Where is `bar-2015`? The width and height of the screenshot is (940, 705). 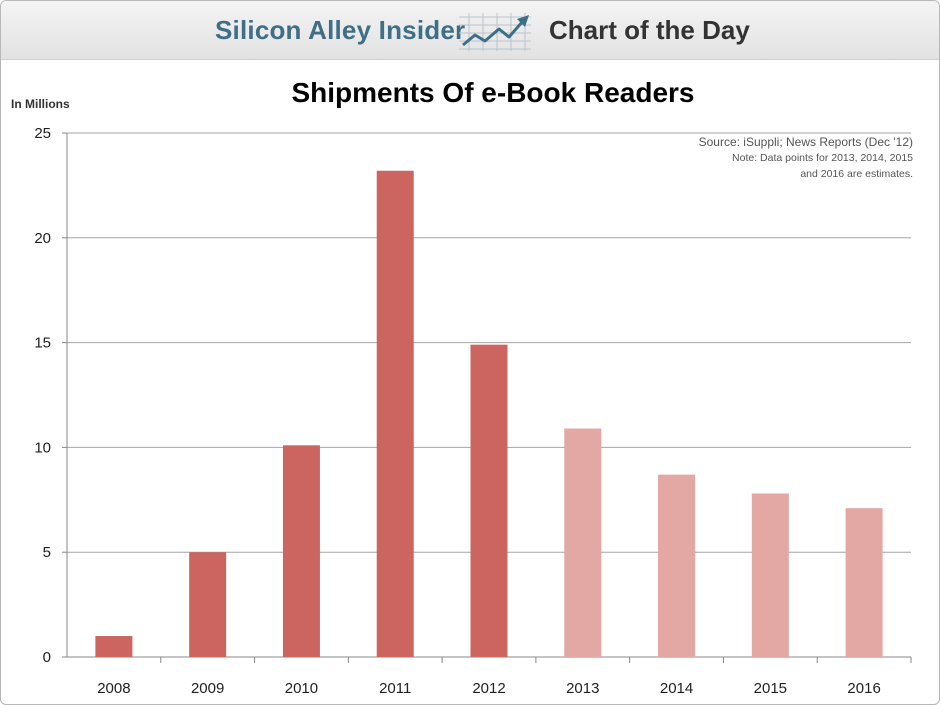 bar-2015 is located at coordinates (770, 575).